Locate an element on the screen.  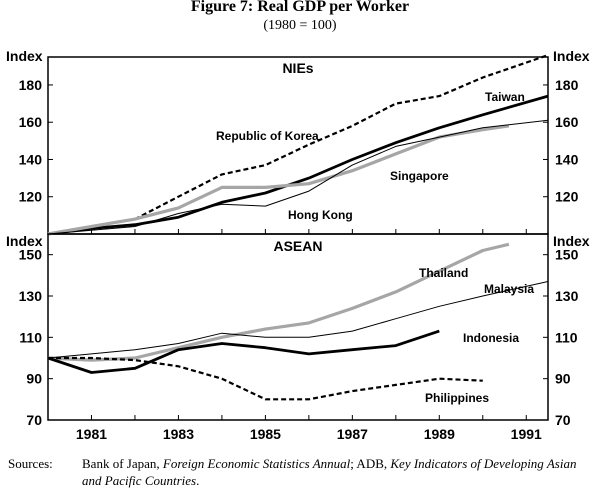
label-hongkong: Hong Kong is located at coordinates (320, 215).